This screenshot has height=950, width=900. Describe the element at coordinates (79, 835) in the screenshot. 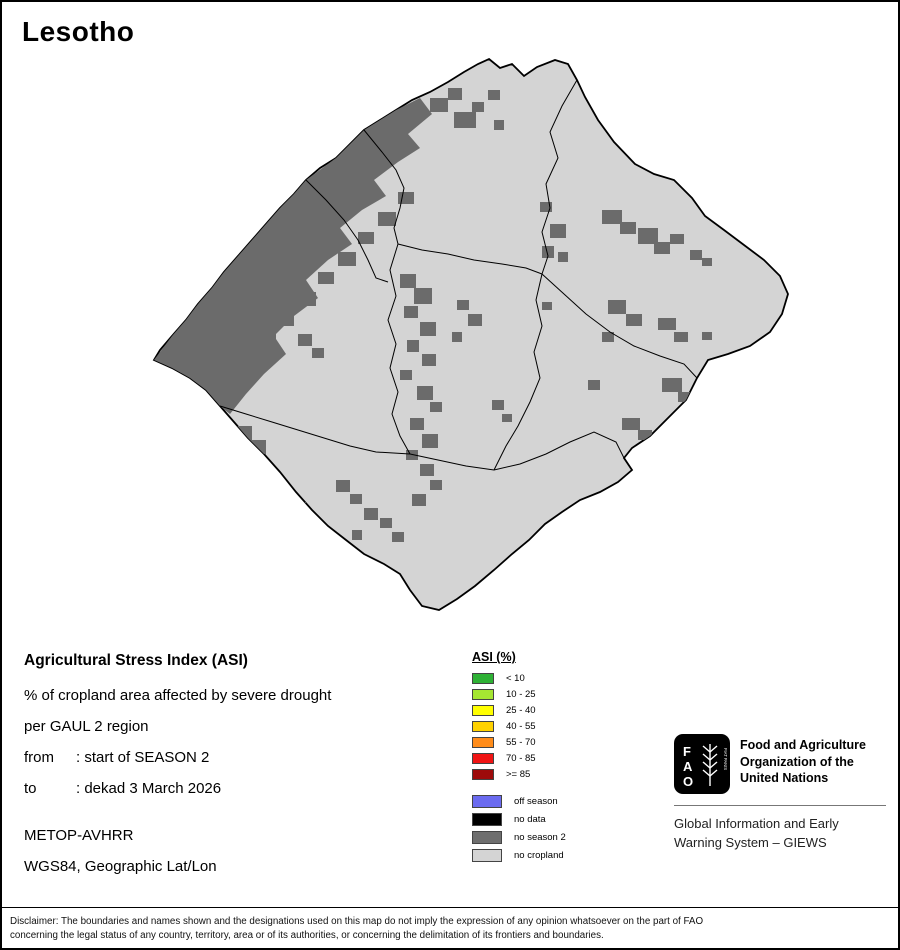

I see `sensor-name: METOP-AVHRR` at that location.